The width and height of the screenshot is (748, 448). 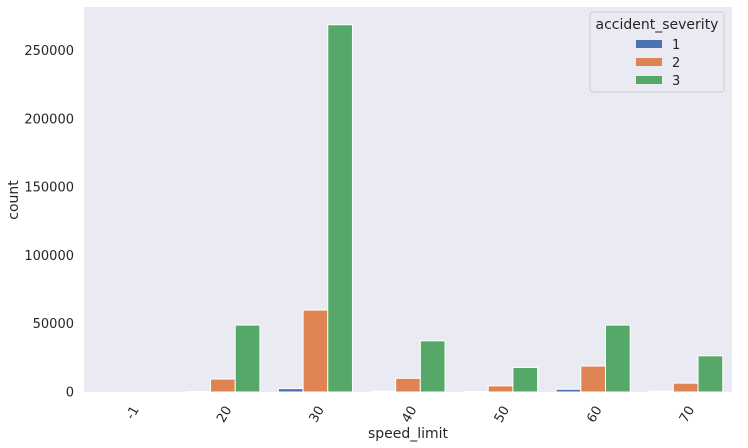 What do you see at coordinates (687, 415) in the screenshot?
I see `x-tick-label: 70` at bounding box center [687, 415].